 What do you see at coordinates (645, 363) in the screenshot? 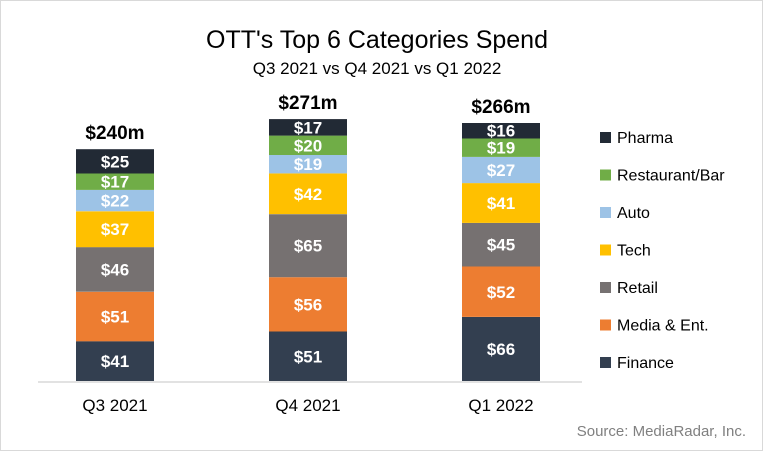
I see `legend-label-finance: Finance` at bounding box center [645, 363].